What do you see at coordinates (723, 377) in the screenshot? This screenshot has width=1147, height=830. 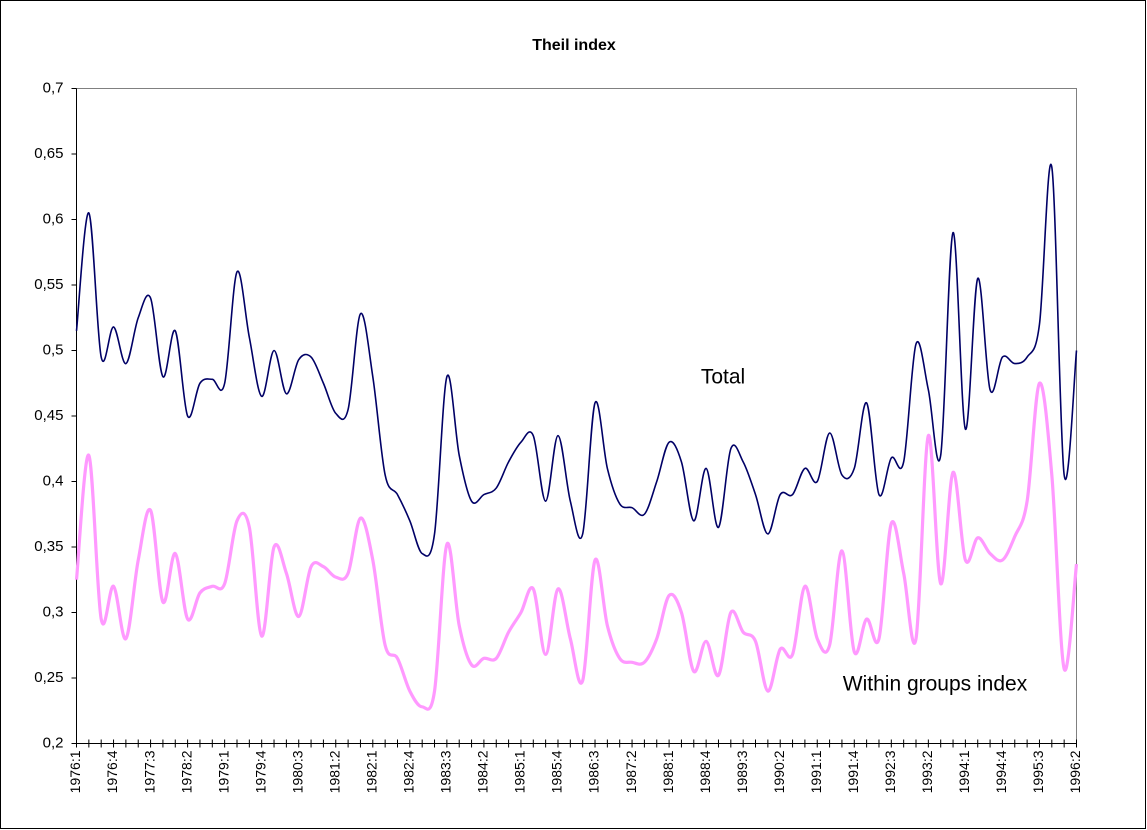 I see `series-label: Total` at bounding box center [723, 377].